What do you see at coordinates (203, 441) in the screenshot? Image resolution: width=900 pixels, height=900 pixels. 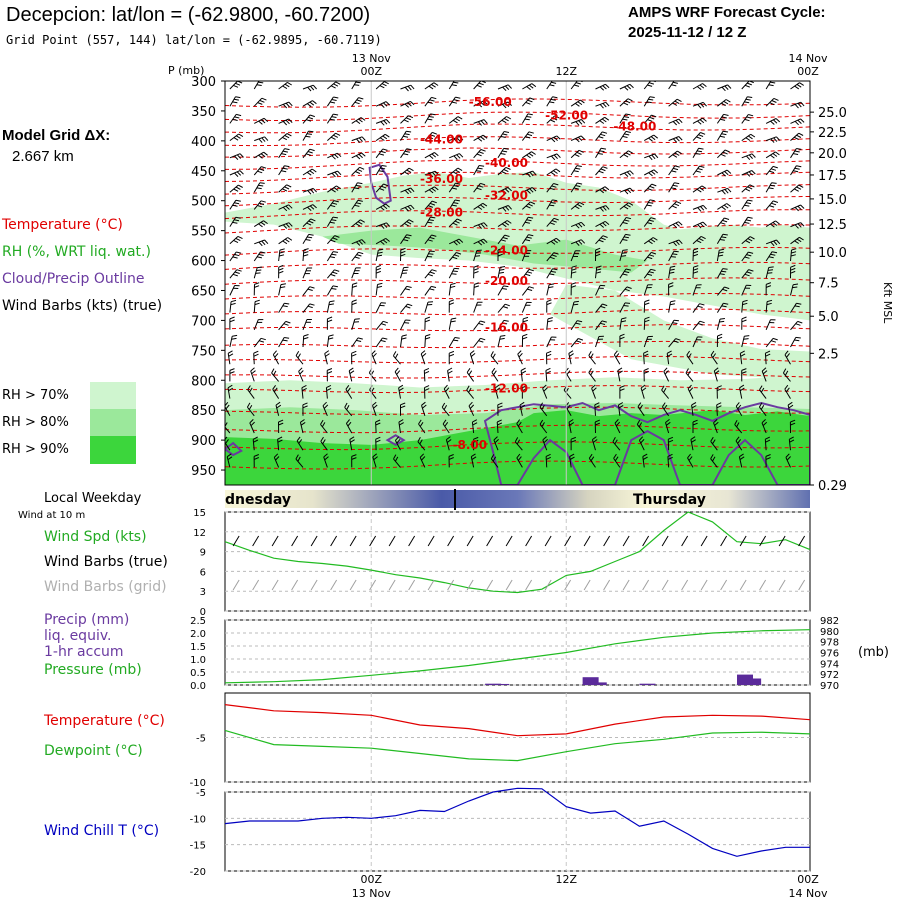 I see `pressure-tick-label: 900` at bounding box center [203, 441].